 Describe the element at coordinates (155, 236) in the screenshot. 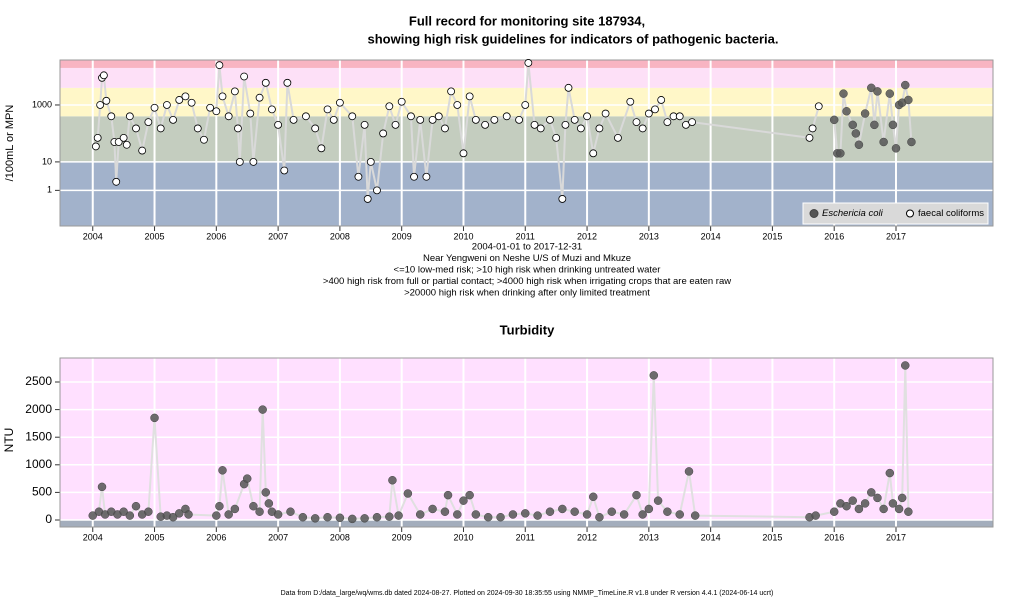

I see `x-tick-label: 2005` at that location.